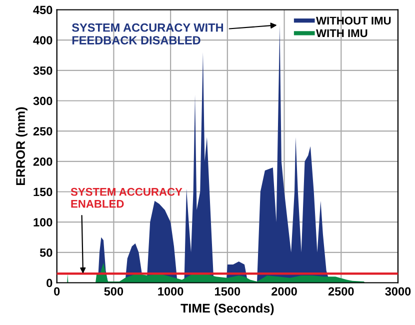 The image size is (415, 325). What do you see at coordinates (42, 10) in the screenshot?
I see `y-tick-label: 450` at bounding box center [42, 10].